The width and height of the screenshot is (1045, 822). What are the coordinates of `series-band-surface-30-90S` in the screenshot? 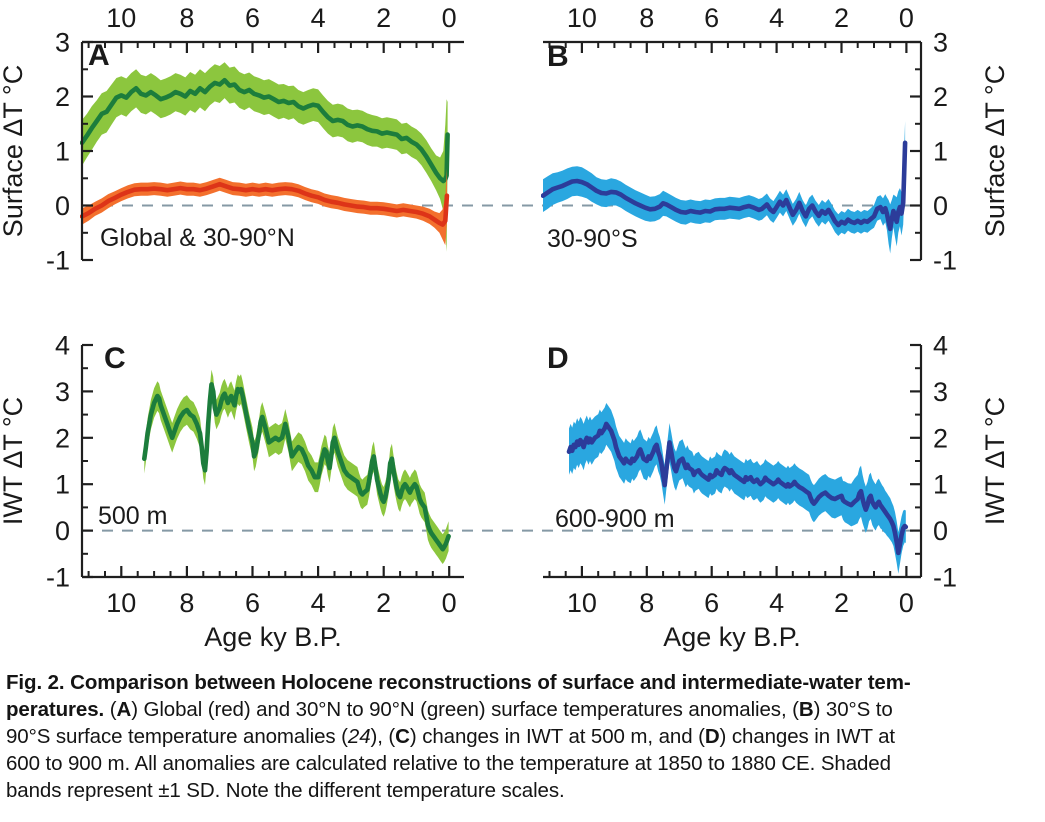 It's located at (724, 187).